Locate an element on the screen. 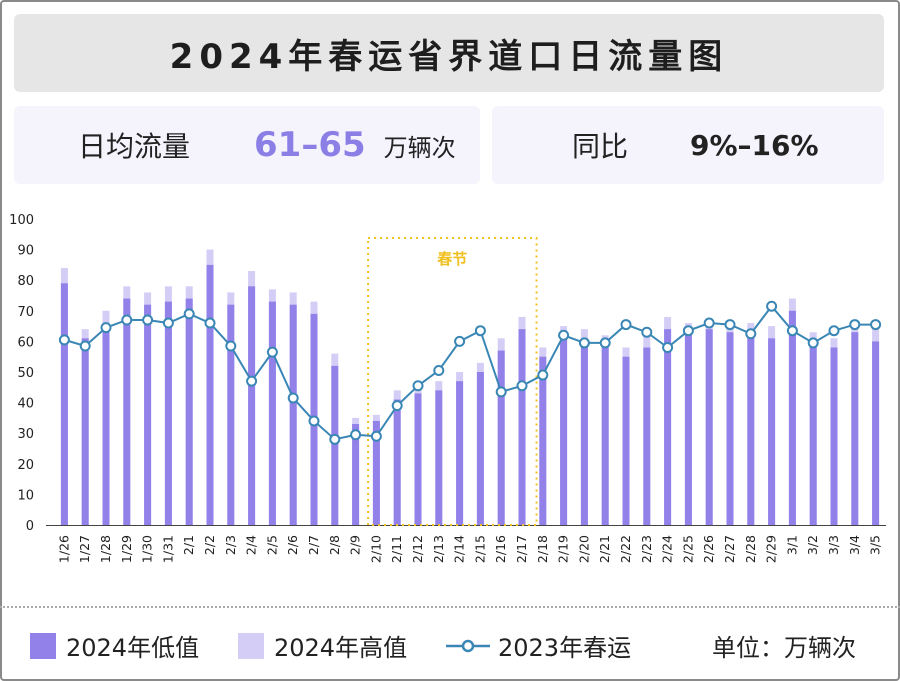 The width and height of the screenshot is (900, 681). y-tick-label: 90 is located at coordinates (25, 251).